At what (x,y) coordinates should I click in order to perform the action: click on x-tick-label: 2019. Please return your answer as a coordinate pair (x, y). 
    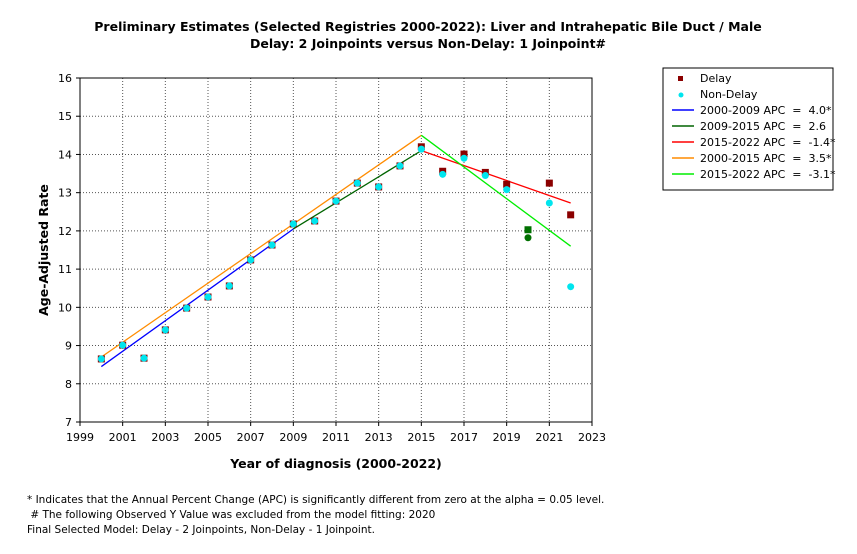
    Looking at the image, I should click on (507, 437).